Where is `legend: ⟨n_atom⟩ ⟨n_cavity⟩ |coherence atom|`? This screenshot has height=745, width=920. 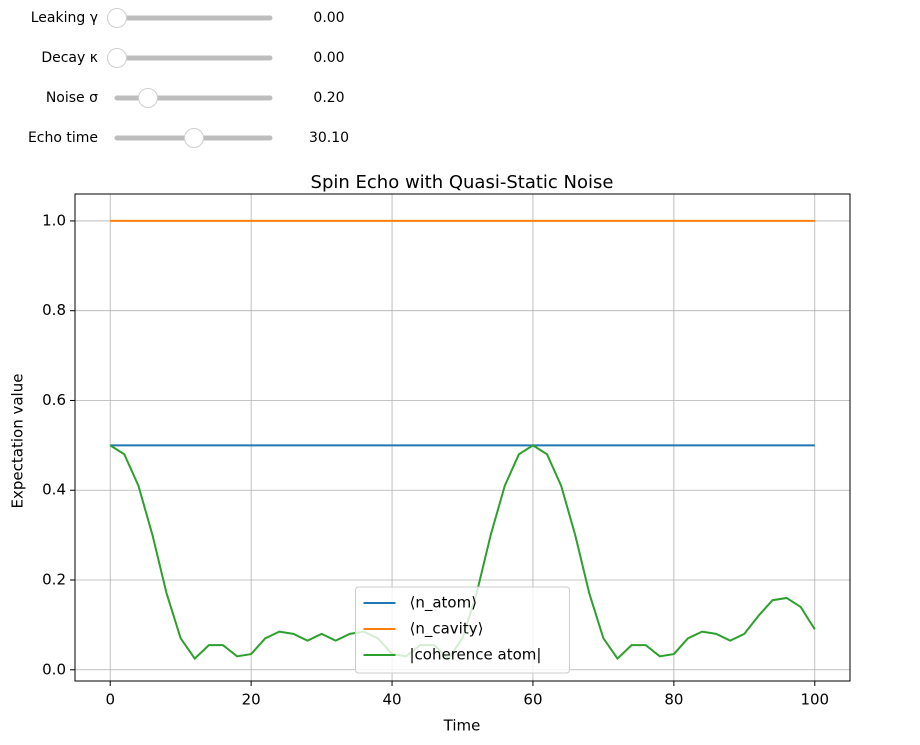
legend: ⟨n_atom⟩ ⟨n_cavity⟩ |coherence atom| is located at coordinates (462, 630).